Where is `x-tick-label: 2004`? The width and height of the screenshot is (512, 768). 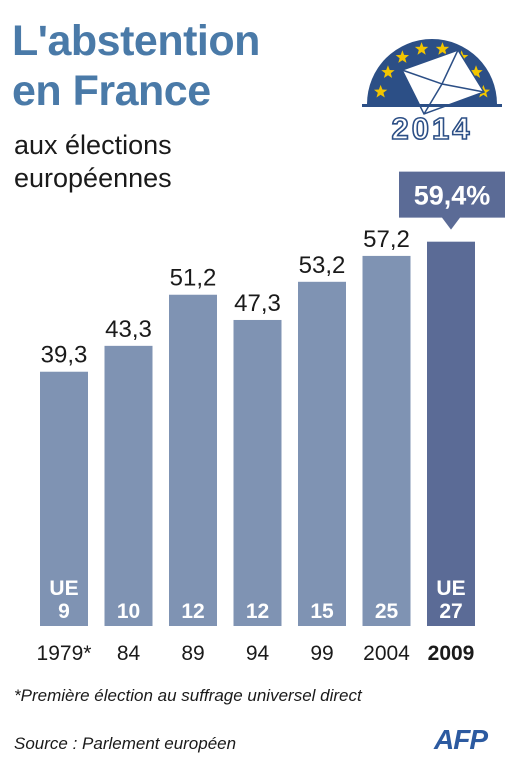 x-tick-label: 2004 is located at coordinates (386, 653).